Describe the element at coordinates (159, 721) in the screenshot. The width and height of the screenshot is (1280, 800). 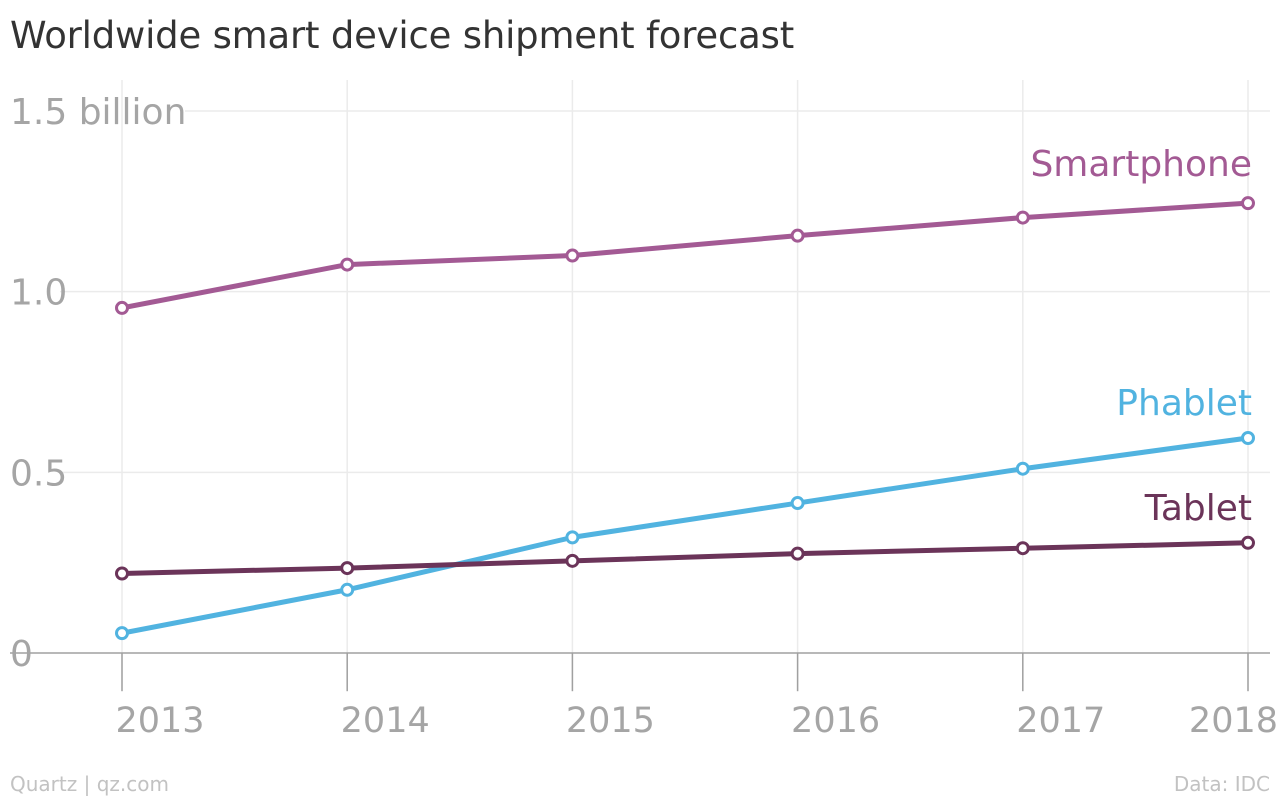
I see `x-tick-label: 2013` at that location.